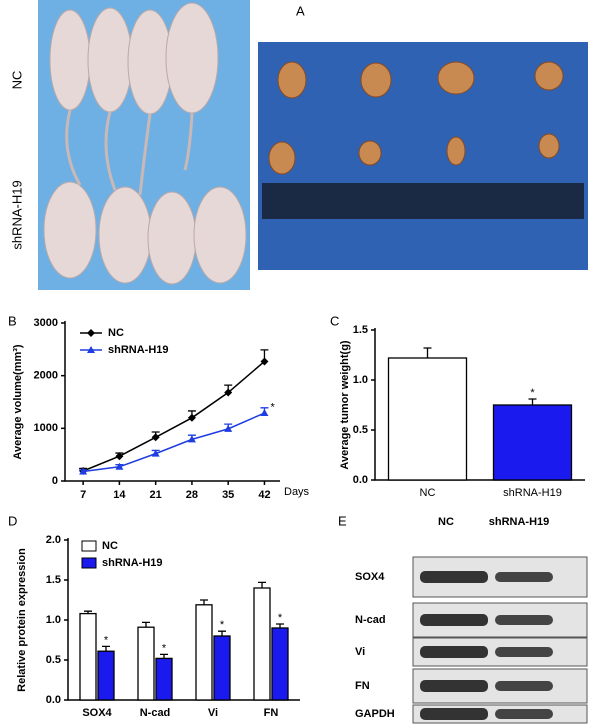 The width and height of the screenshot is (600, 724). What do you see at coordinates (228, 495) in the screenshot?
I see `x-tick-label: 35` at bounding box center [228, 495].